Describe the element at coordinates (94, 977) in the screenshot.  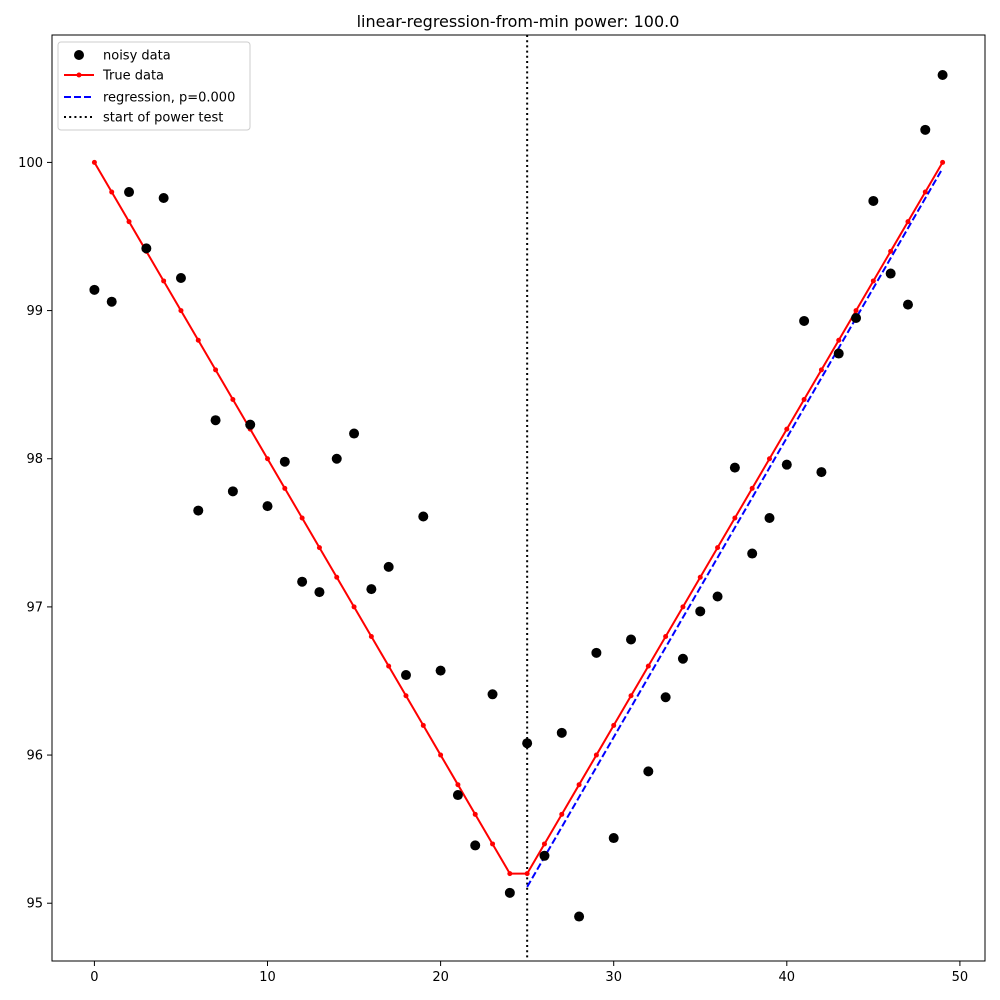
I see `x-tick-label-0: 0` at that location.